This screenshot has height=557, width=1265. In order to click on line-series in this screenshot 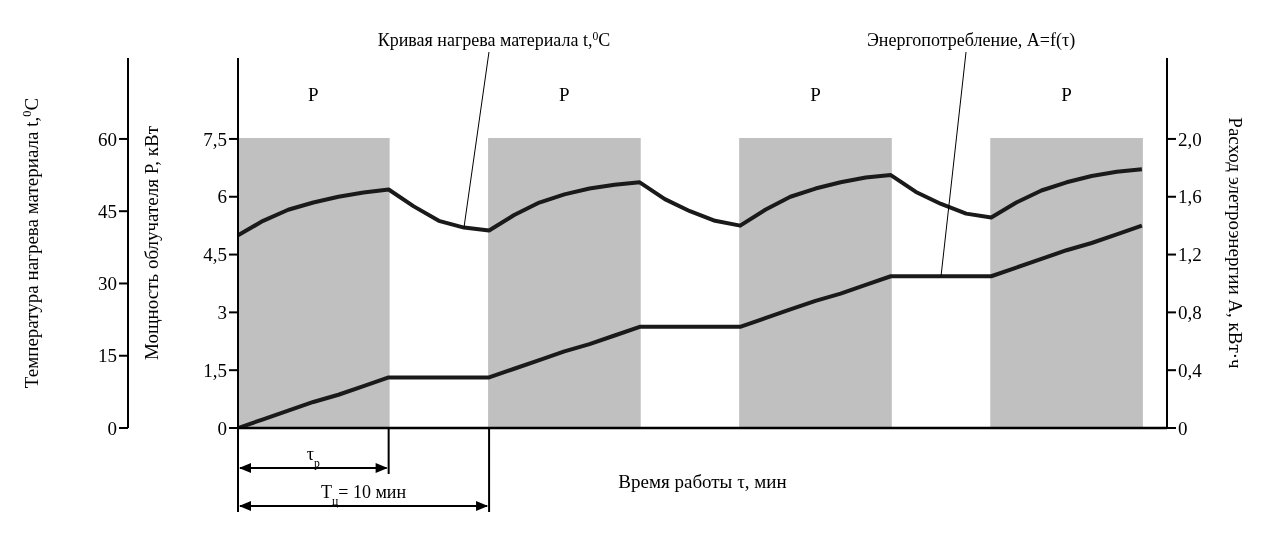, I will do `click(691, 202)`.